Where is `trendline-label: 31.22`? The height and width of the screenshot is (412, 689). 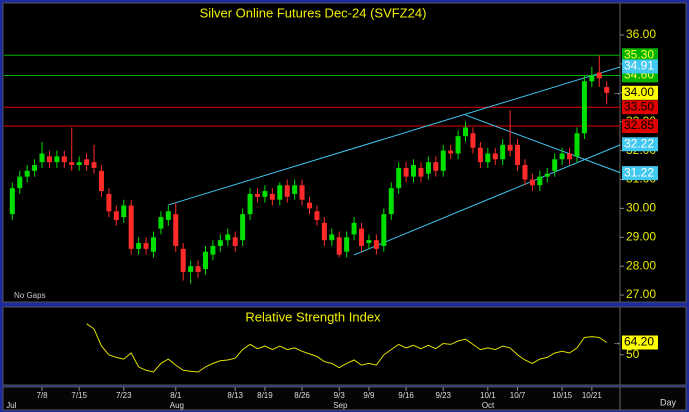
trendline-label: 31.22 is located at coordinates (639, 172).